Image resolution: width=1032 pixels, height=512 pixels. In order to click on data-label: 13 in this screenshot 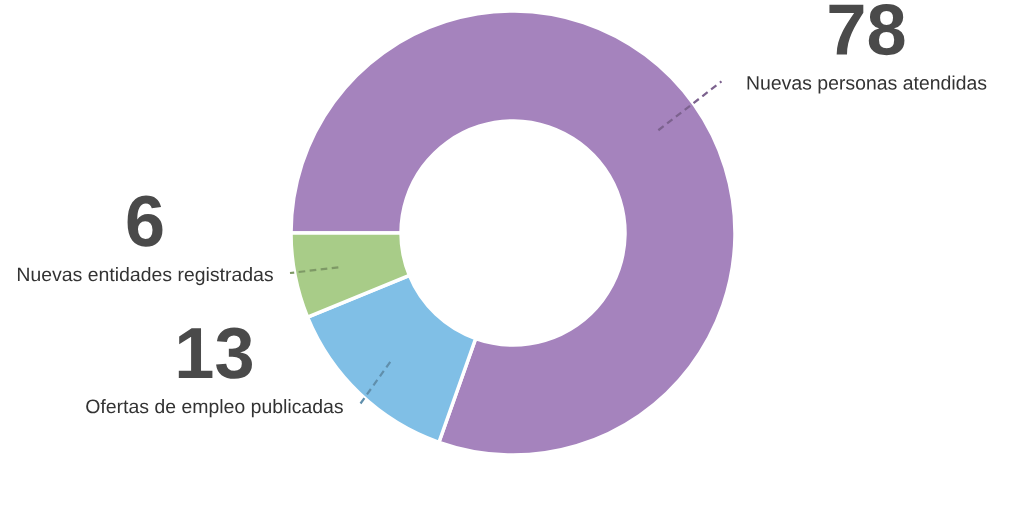, I will do `click(215, 353)`.